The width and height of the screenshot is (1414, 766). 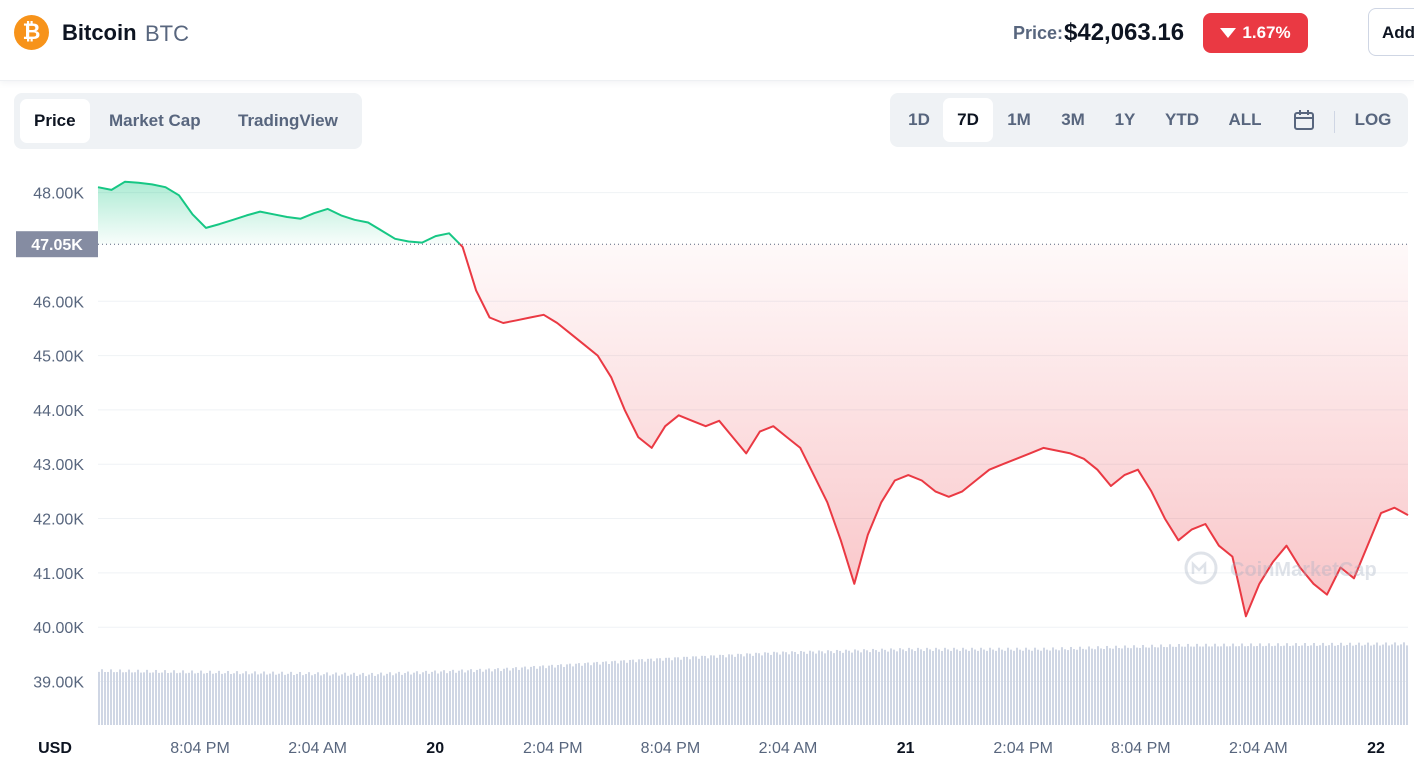 I want to click on tab-market-cap: Market Cap, so click(x=155, y=120).